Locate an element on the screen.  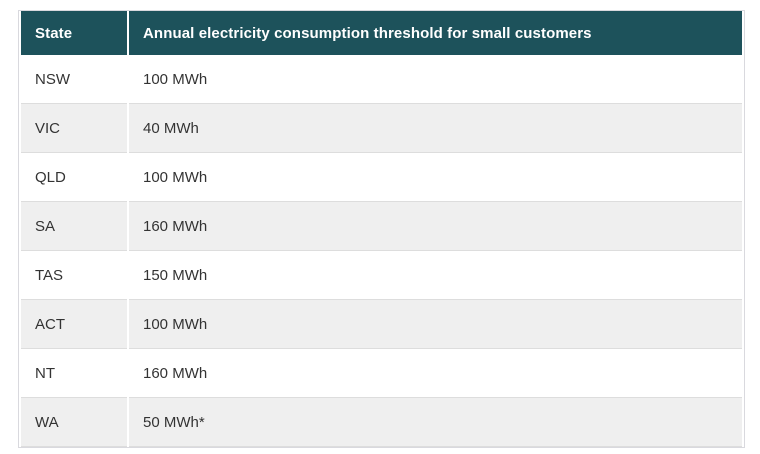
state-cell: TAS is located at coordinates (74, 275).